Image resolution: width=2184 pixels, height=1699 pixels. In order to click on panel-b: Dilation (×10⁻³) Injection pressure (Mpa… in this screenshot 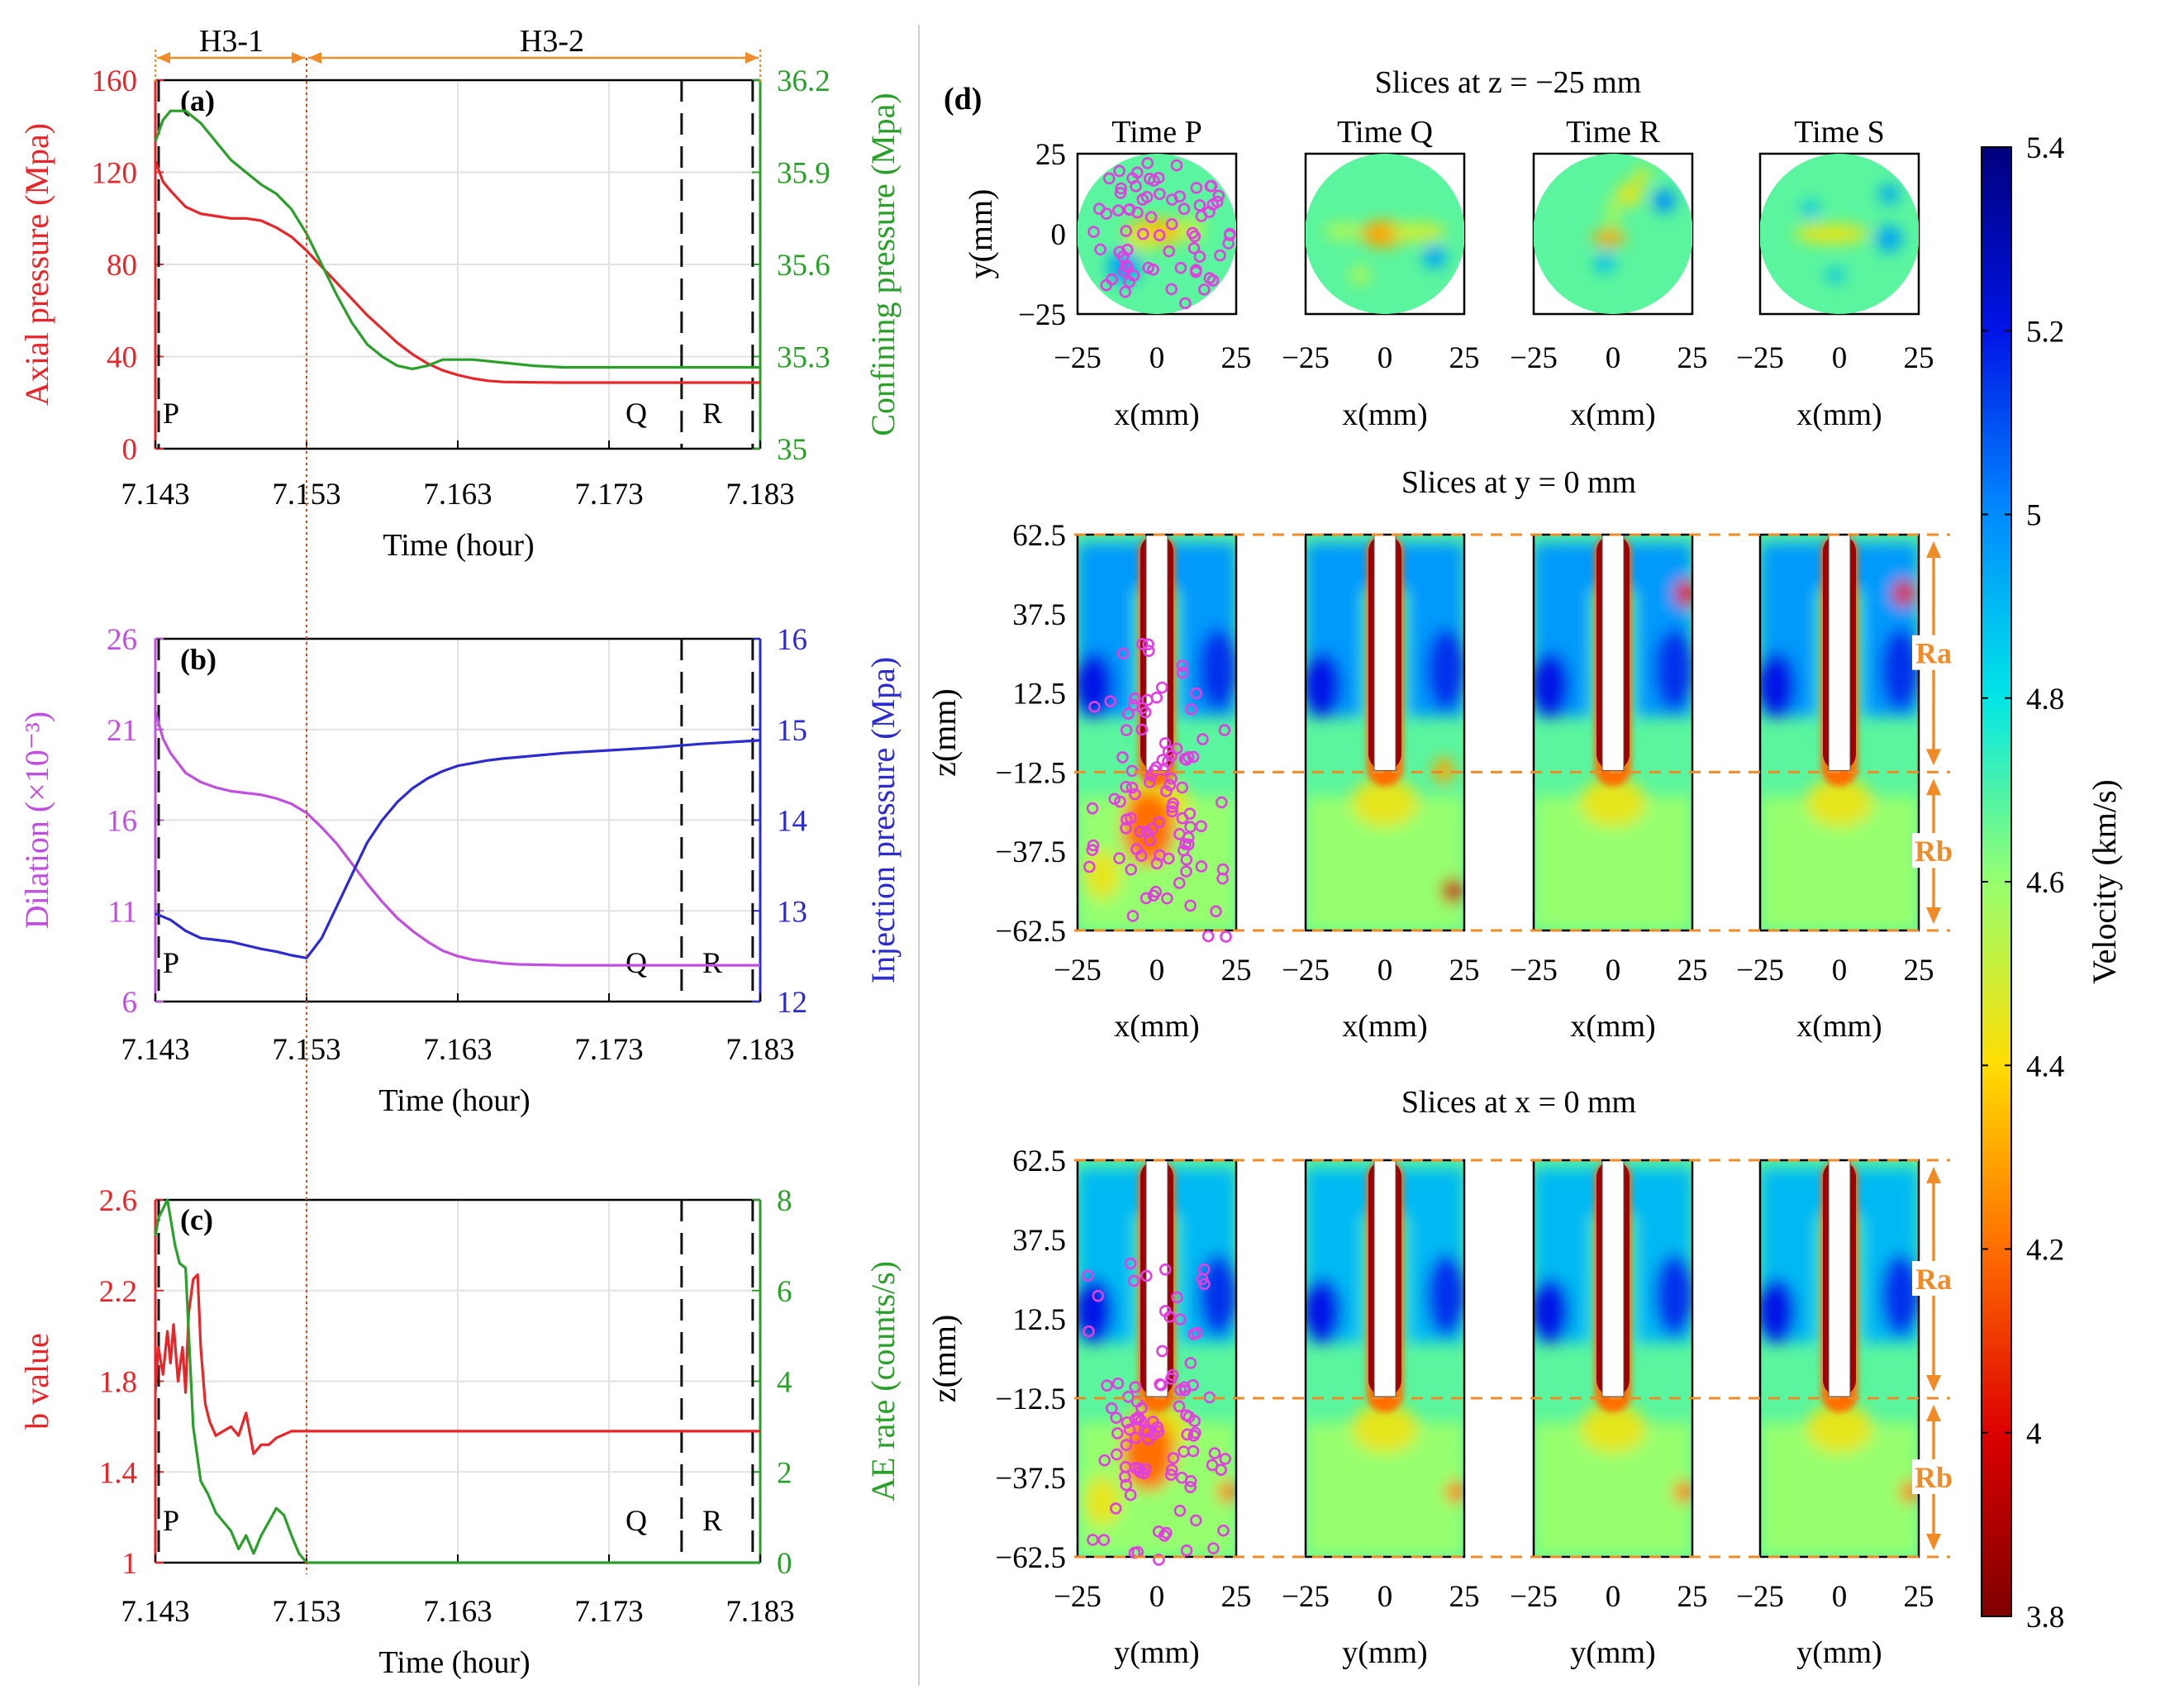, I will do `click(460, 880)`.